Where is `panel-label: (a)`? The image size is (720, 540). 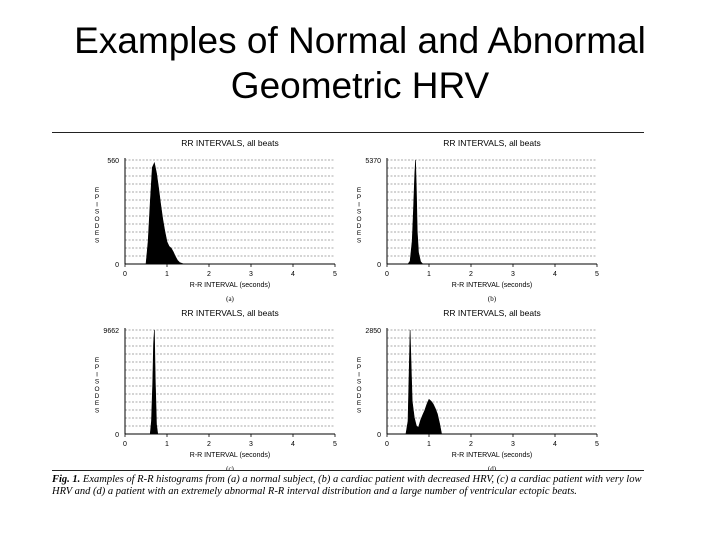 panel-label: (a) is located at coordinates (230, 299).